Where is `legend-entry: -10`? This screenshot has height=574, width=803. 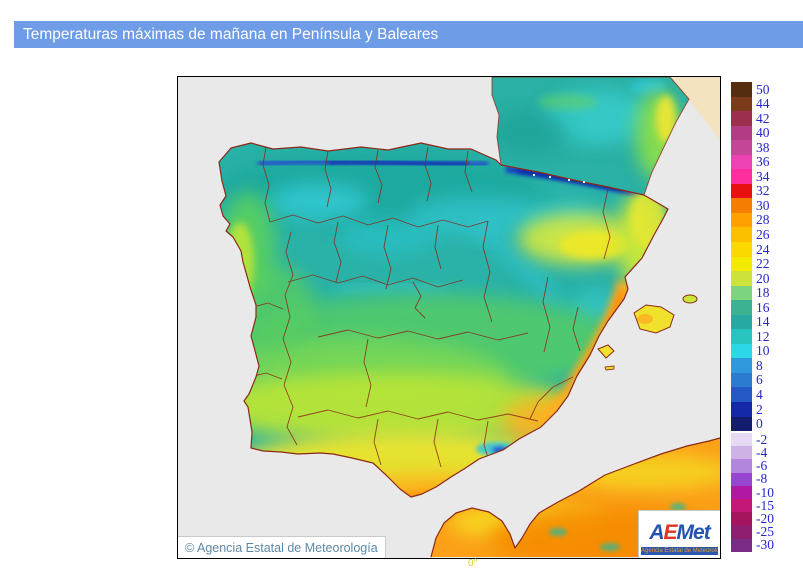 legend-entry: -10 is located at coordinates (752, 492).